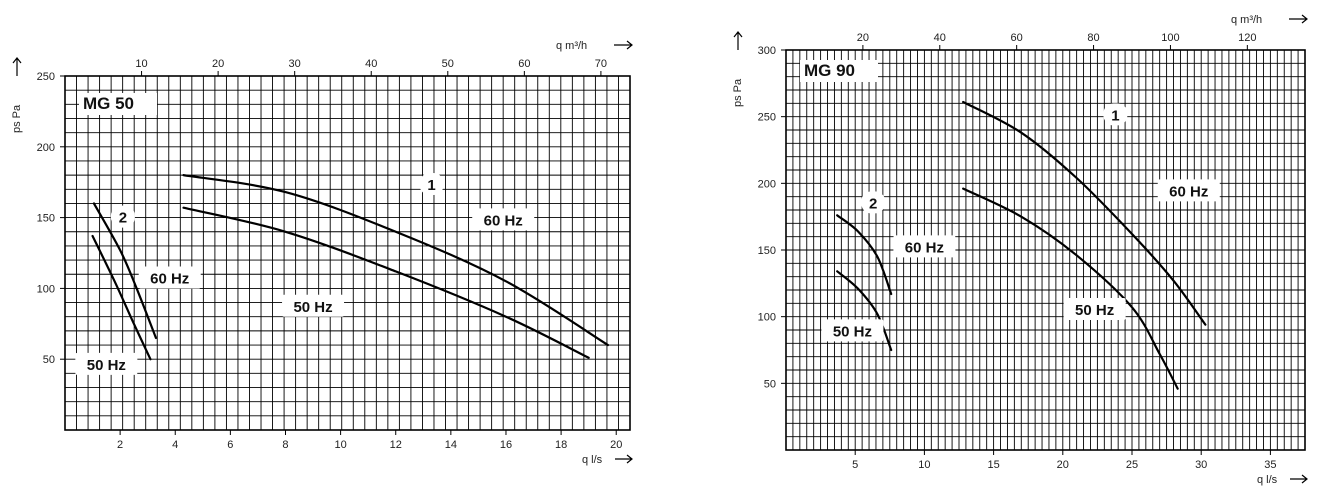  What do you see at coordinates (1201, 465) in the screenshot?
I see `x-tick-label: 30` at bounding box center [1201, 465].